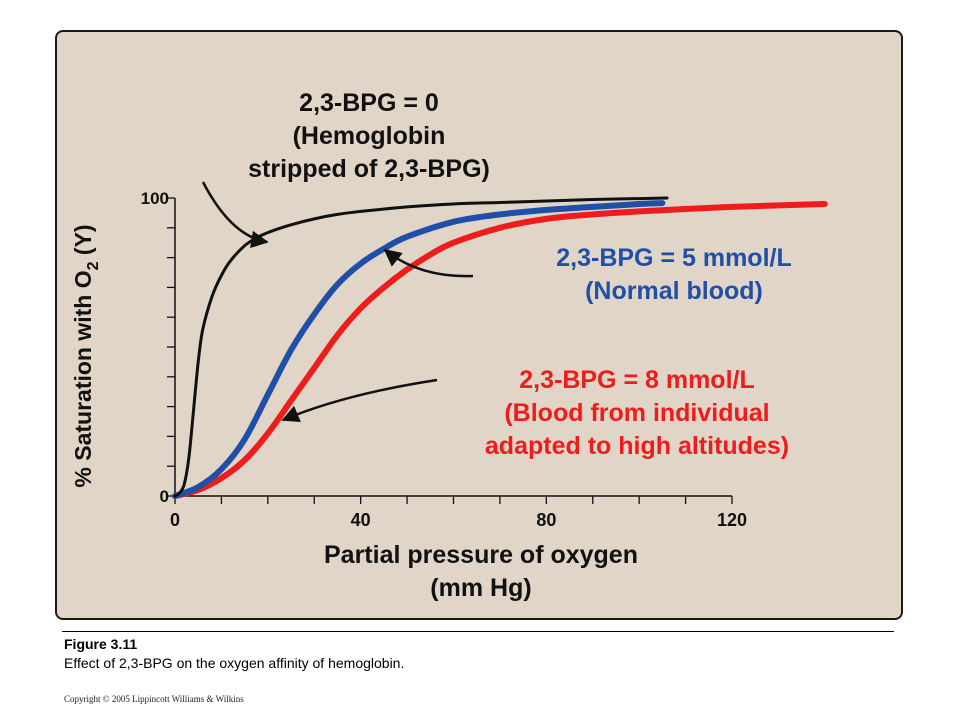  Describe the element at coordinates (175, 520) in the screenshot. I see `x-tick-label: 0` at that location.